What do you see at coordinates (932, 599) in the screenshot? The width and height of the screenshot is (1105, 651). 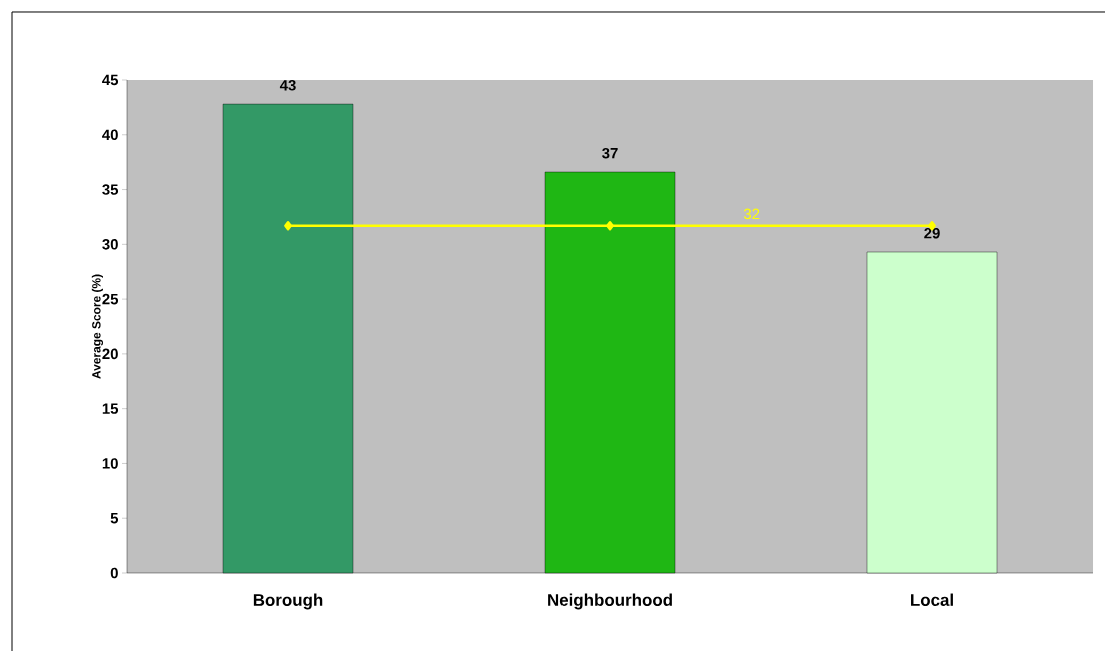 I see `x-tick-label: Local` at bounding box center [932, 599].